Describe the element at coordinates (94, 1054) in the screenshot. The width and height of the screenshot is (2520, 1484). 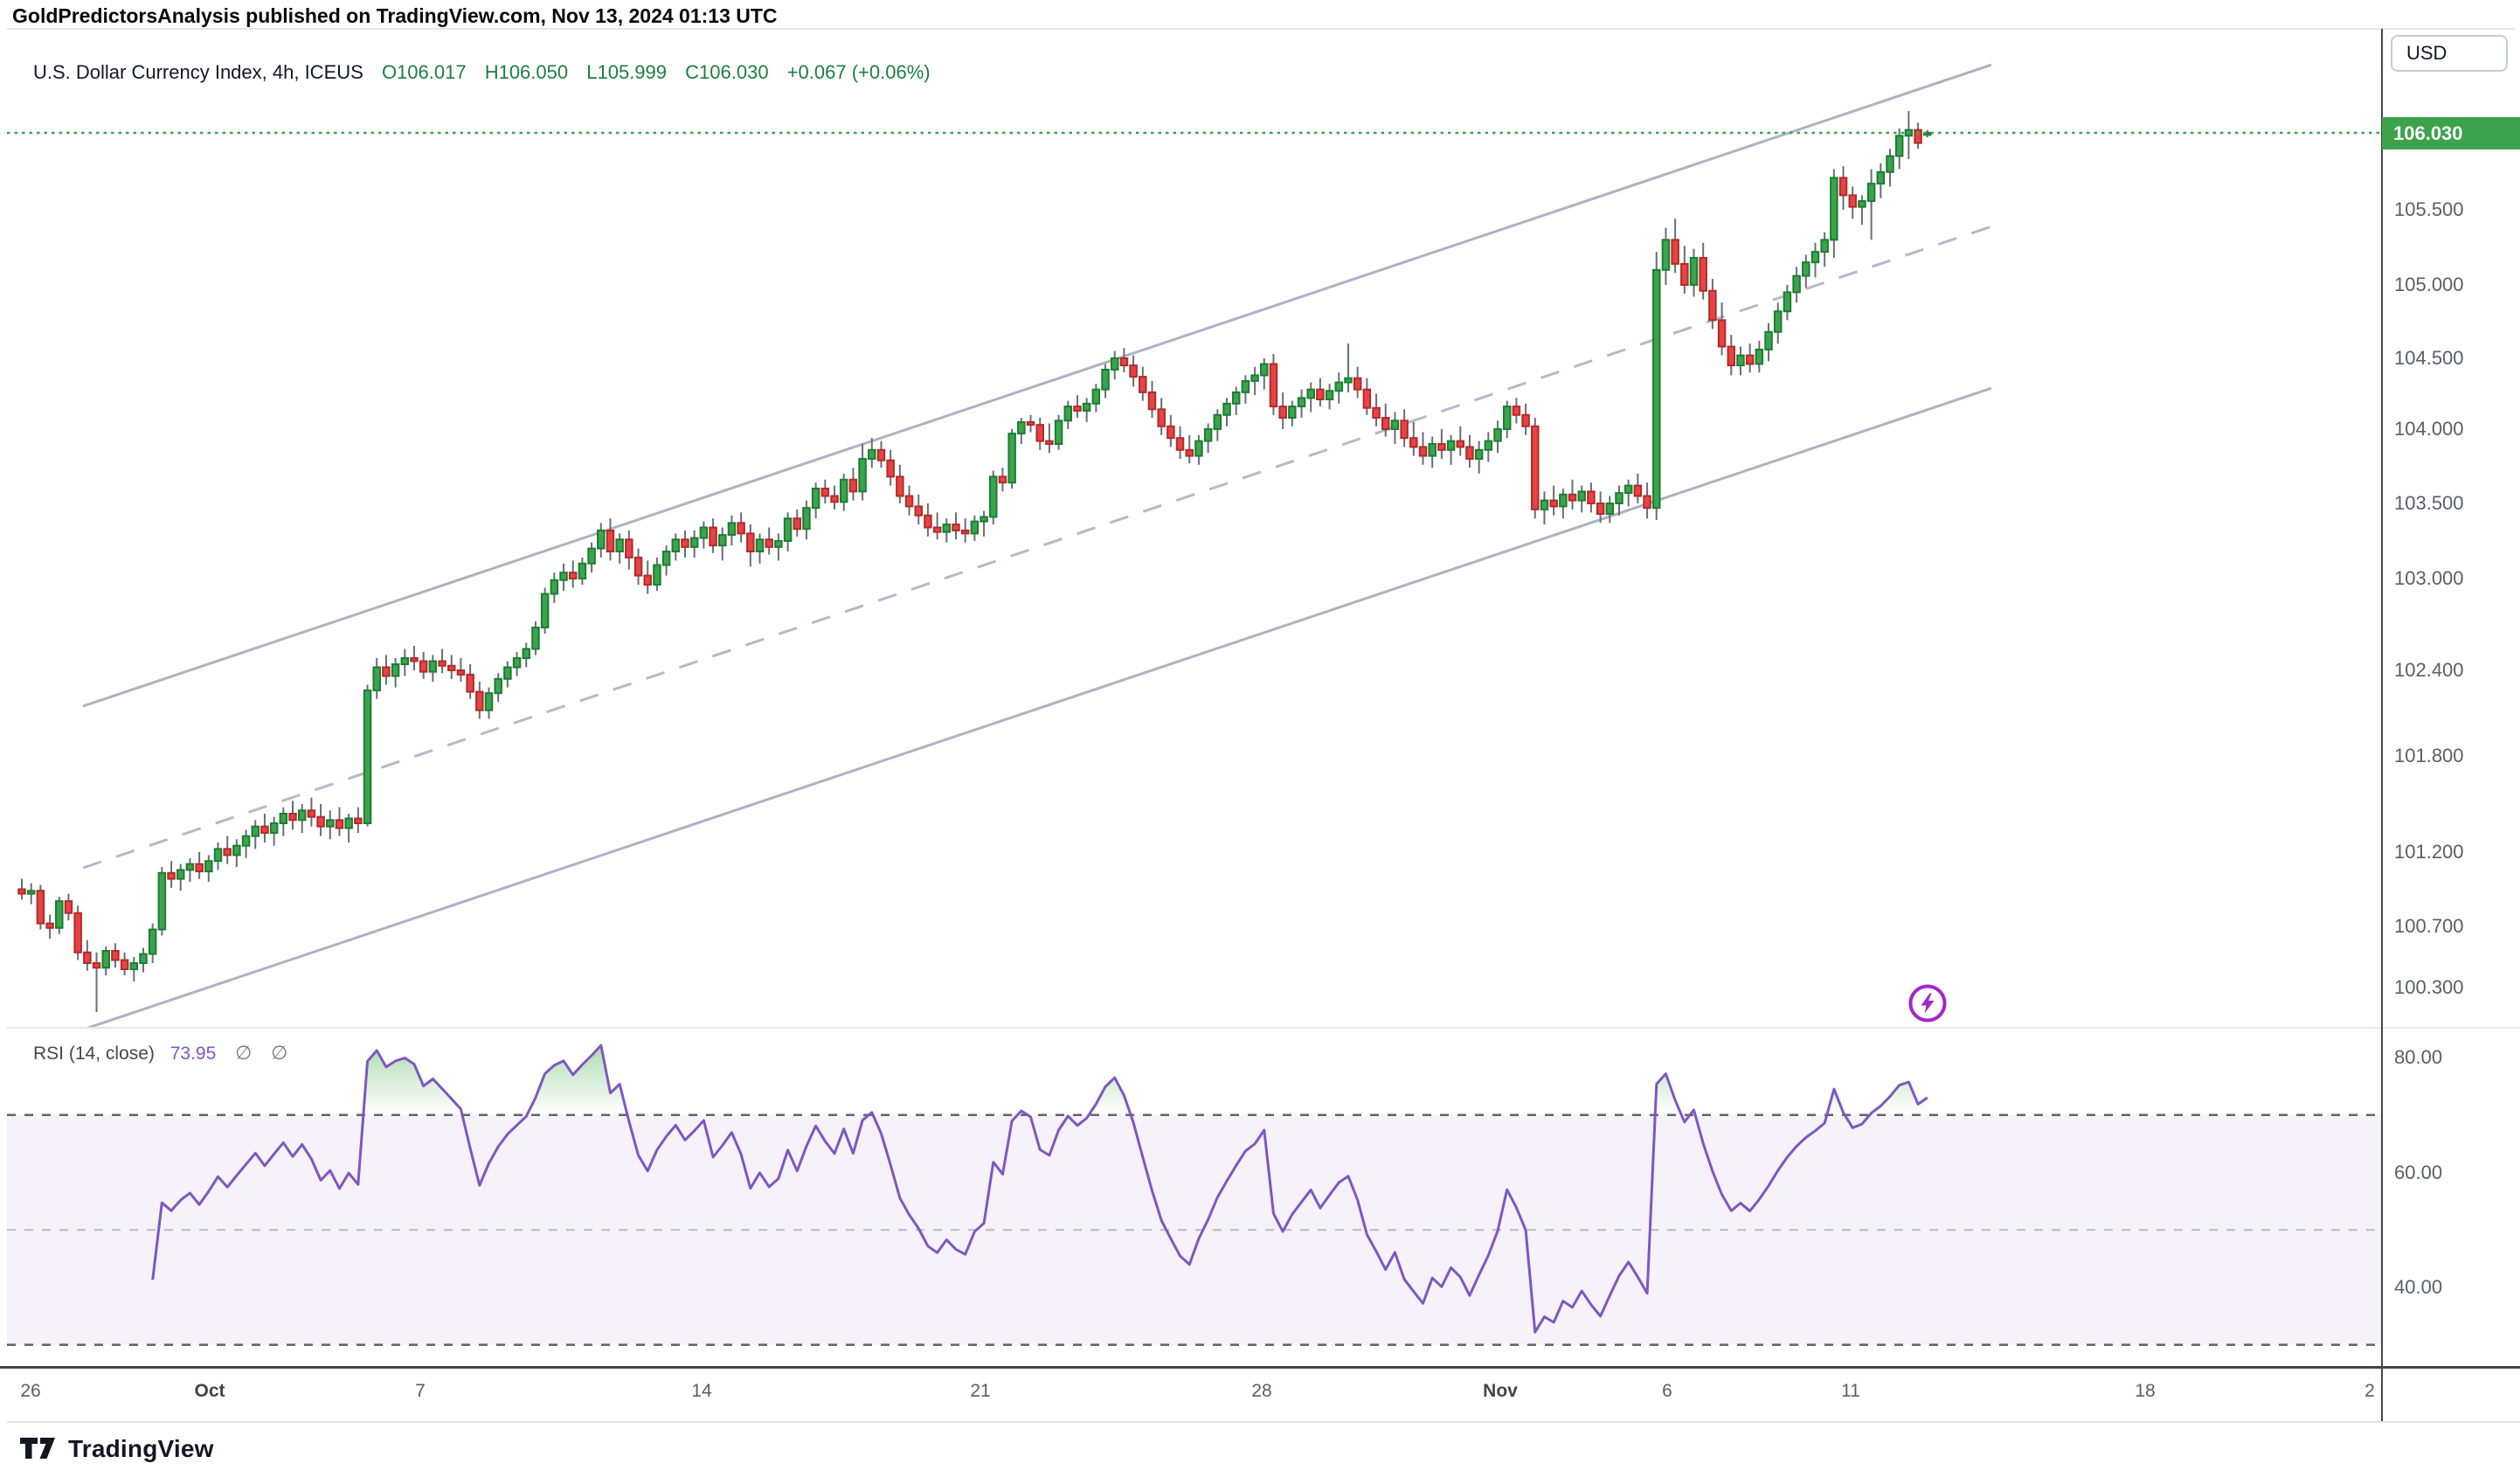
I see `rsi-title: RSI (14, close)` at that location.